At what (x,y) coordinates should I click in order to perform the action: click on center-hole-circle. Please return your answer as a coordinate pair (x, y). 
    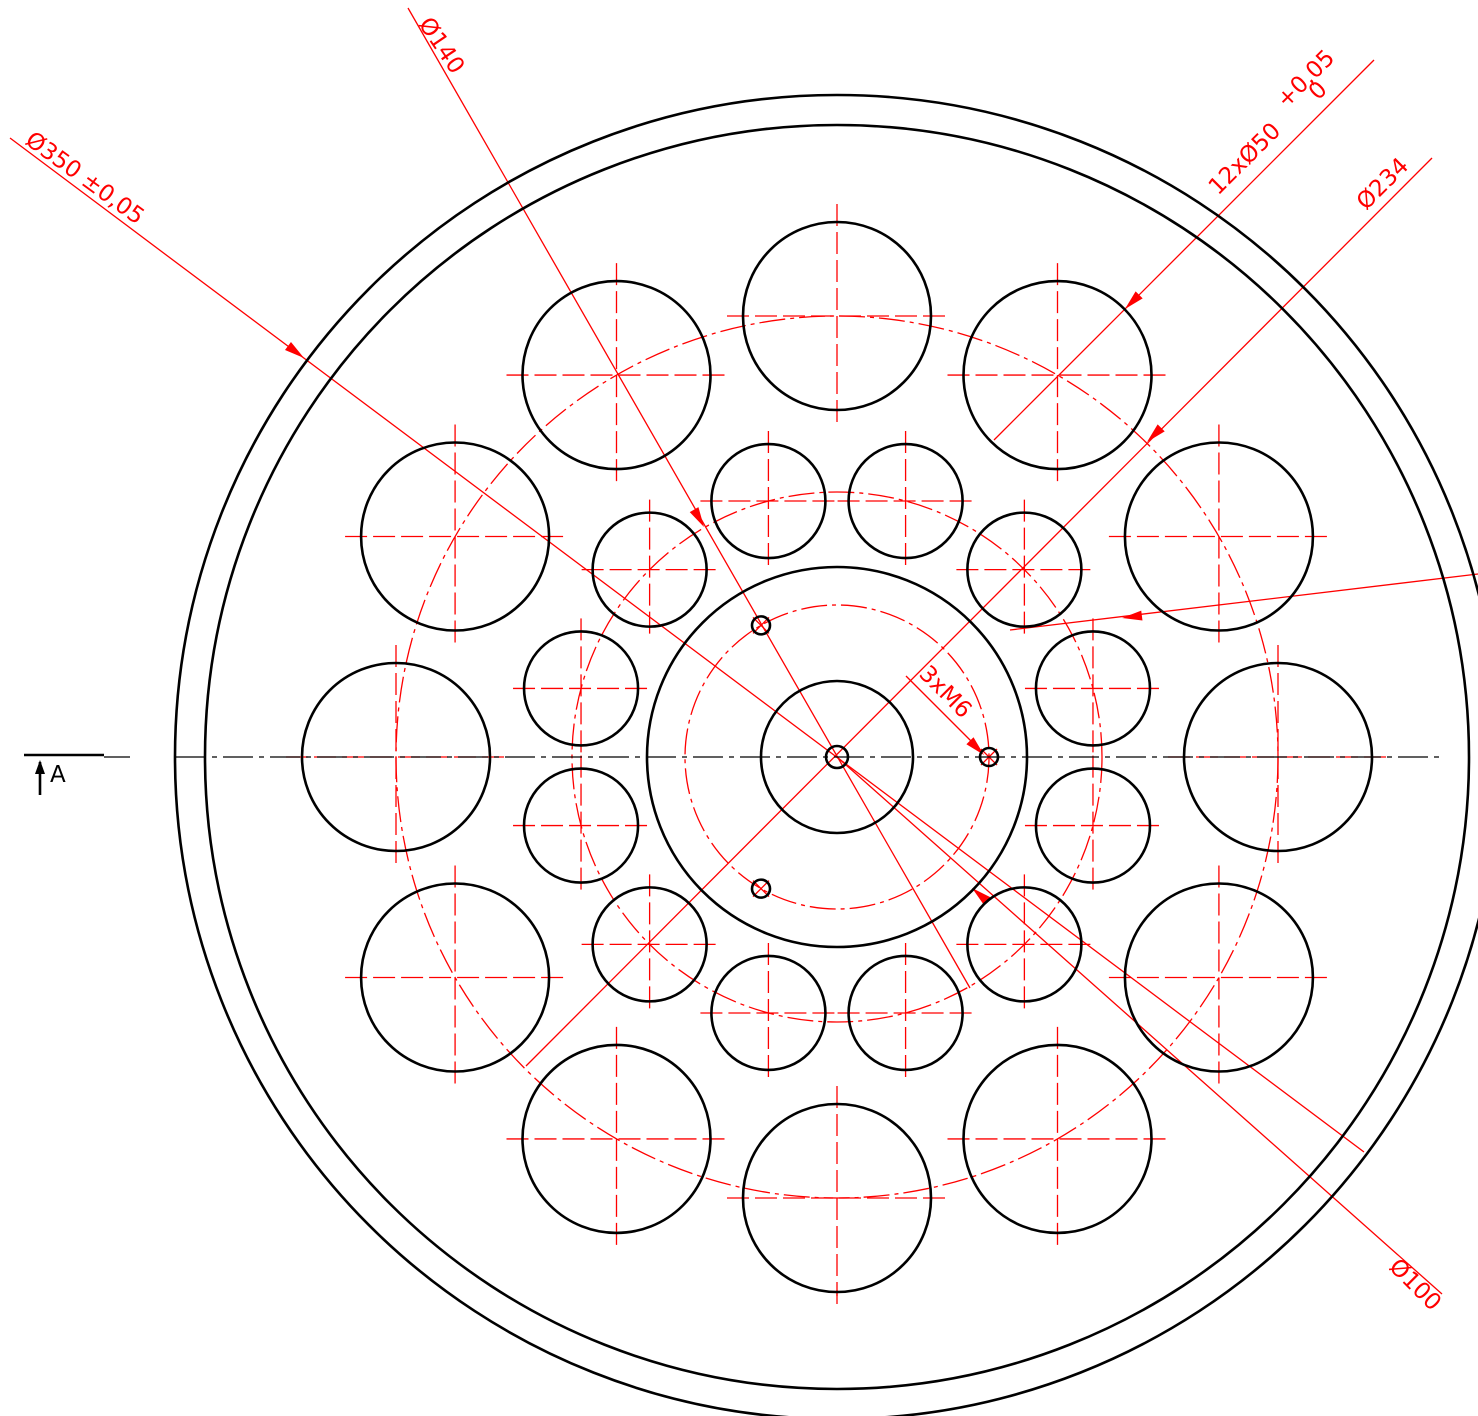
    Looking at the image, I should click on (837, 757).